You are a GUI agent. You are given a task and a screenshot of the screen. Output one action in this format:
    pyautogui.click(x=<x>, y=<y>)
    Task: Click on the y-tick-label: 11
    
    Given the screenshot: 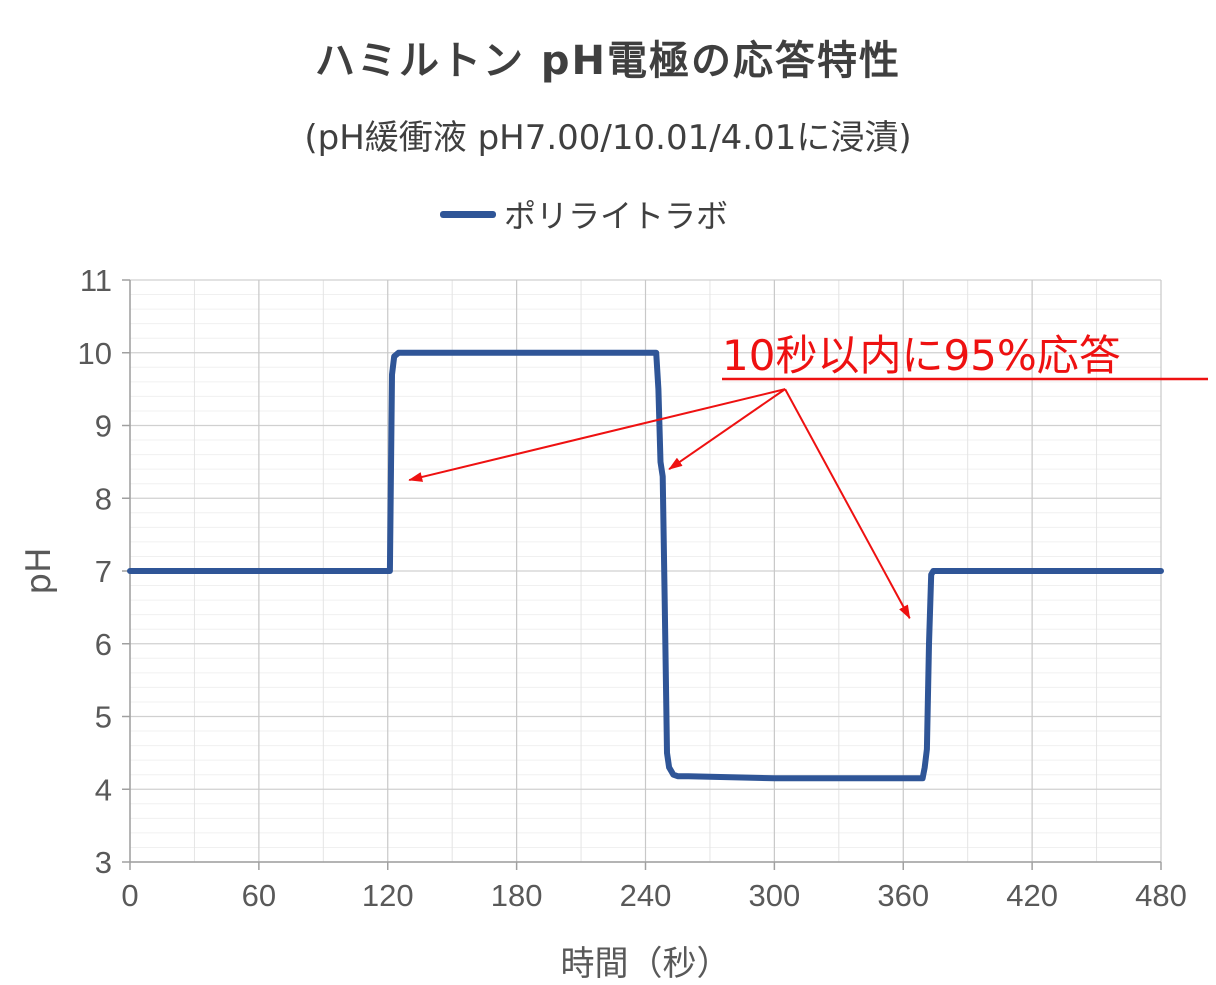 What is the action you would take?
    pyautogui.click(x=96, y=280)
    